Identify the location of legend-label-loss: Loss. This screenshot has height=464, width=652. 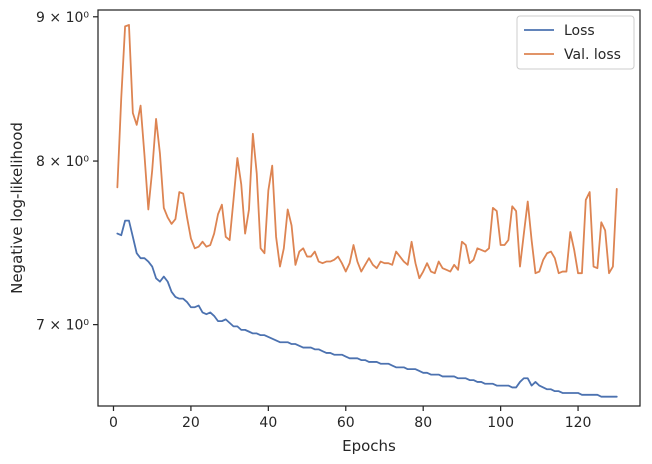
(579, 31).